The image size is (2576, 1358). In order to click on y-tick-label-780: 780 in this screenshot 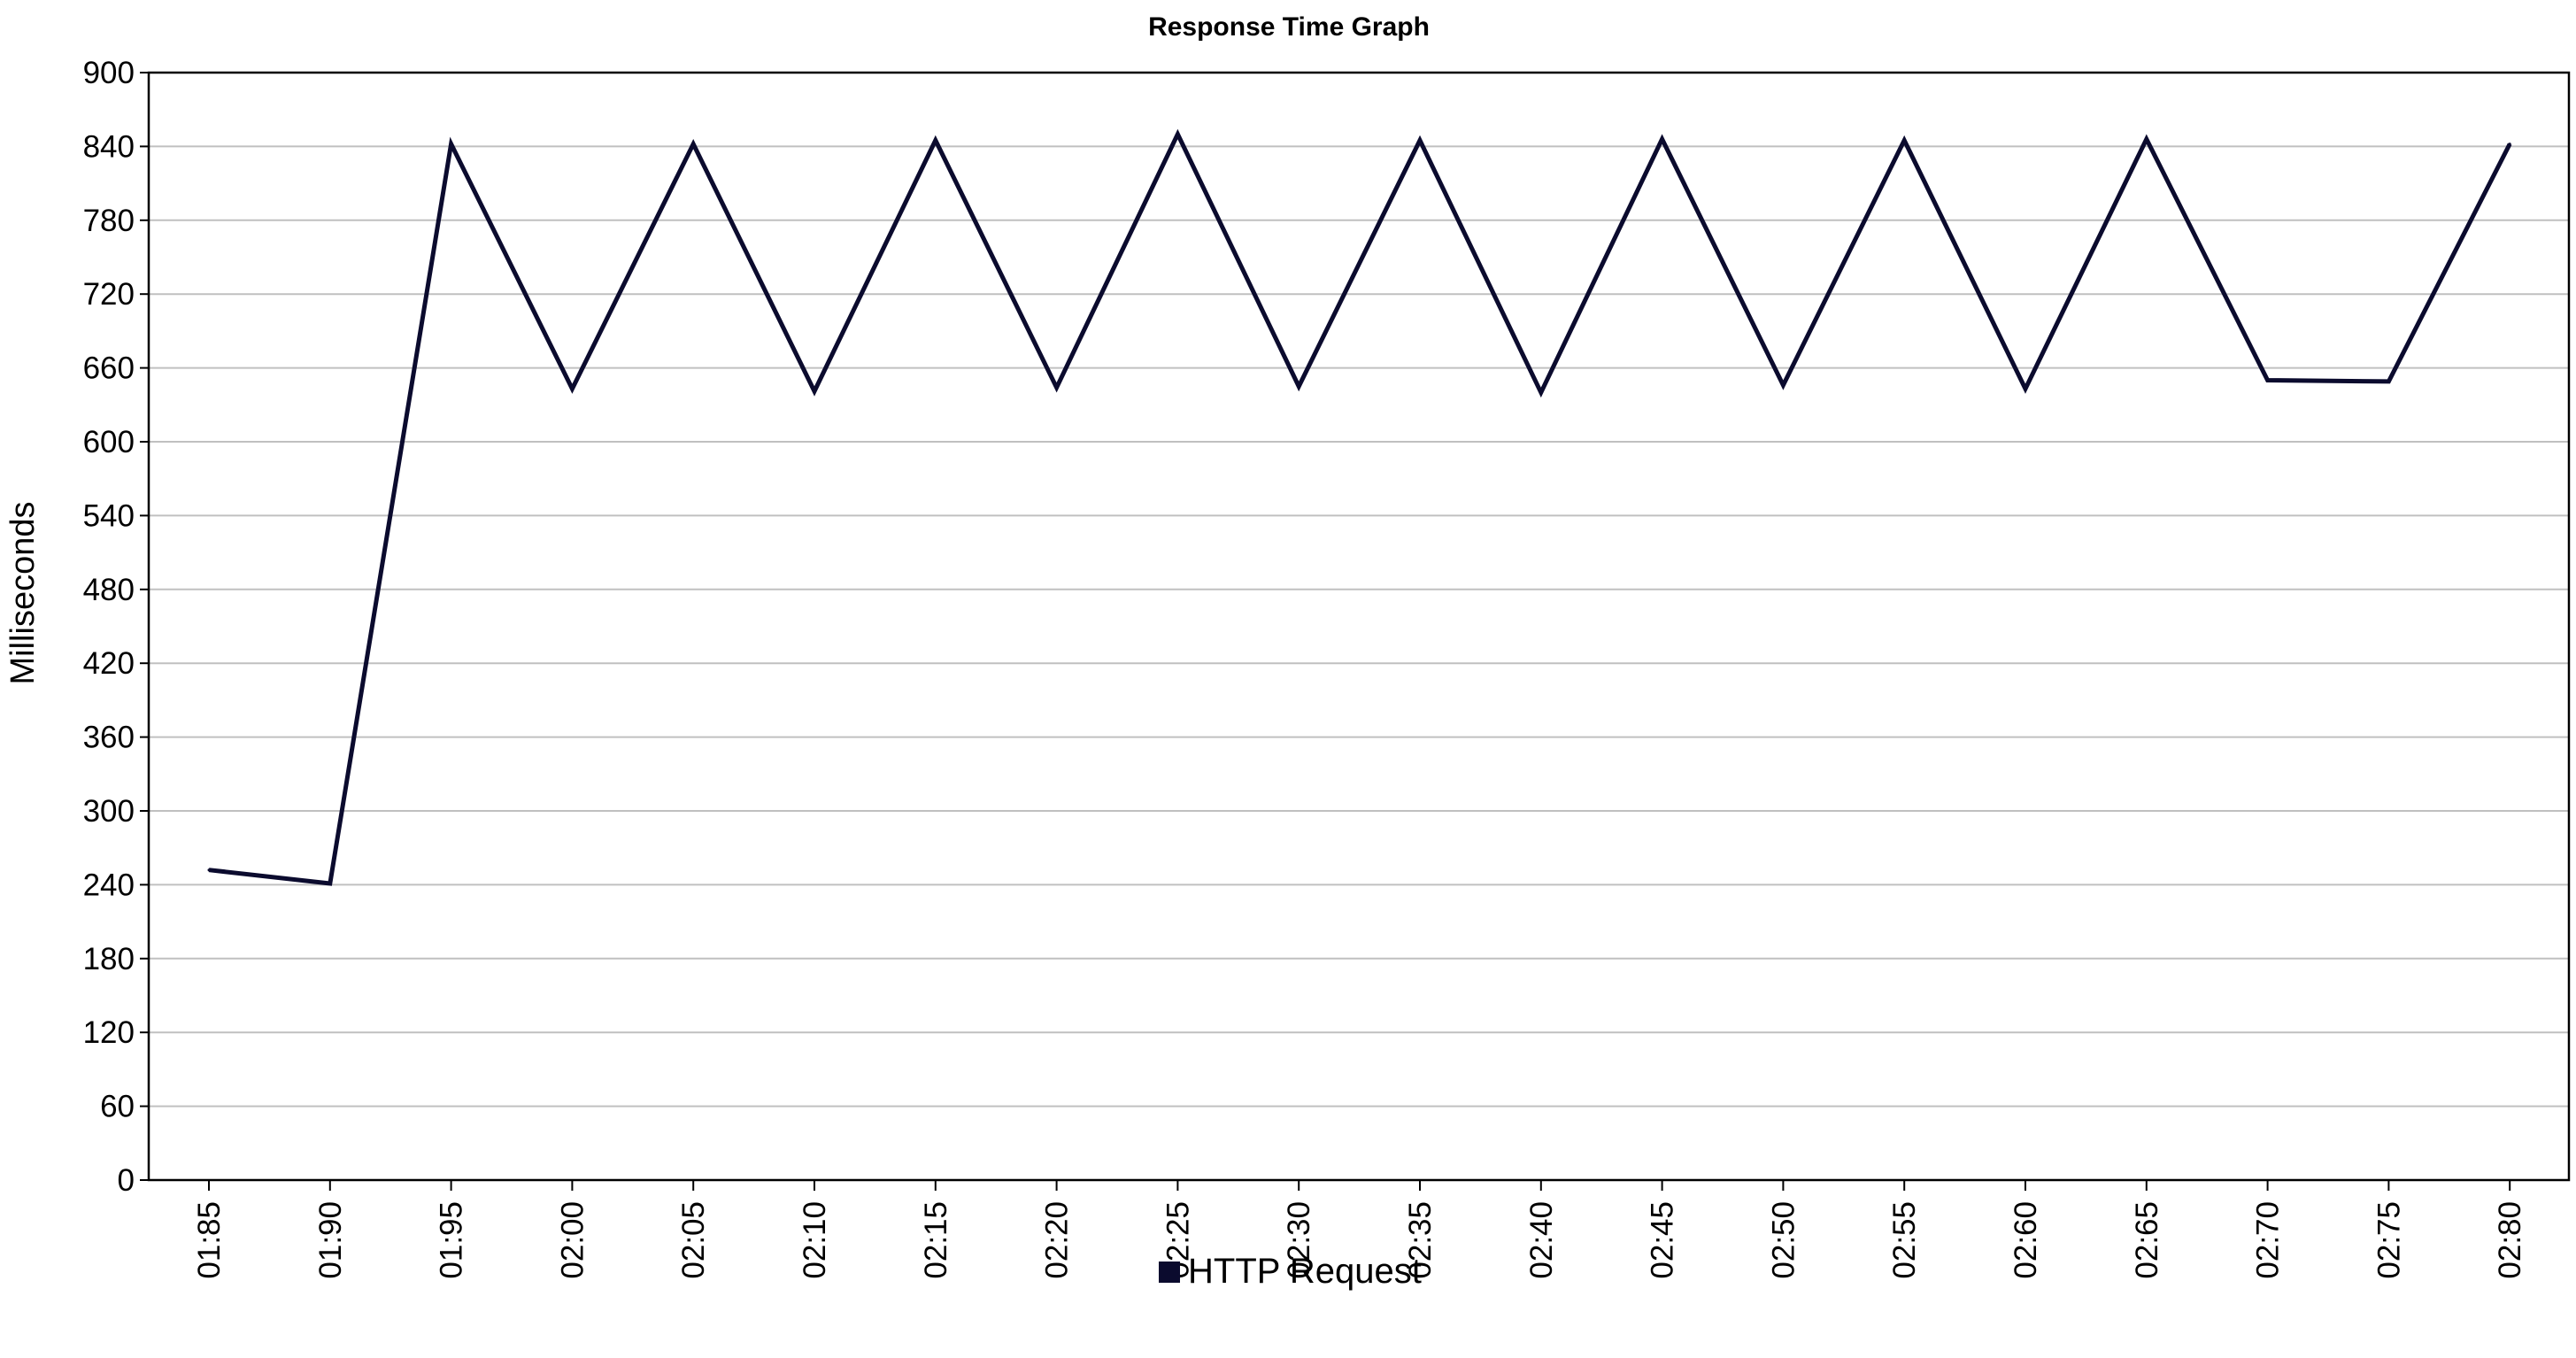, I will do `click(109, 221)`.